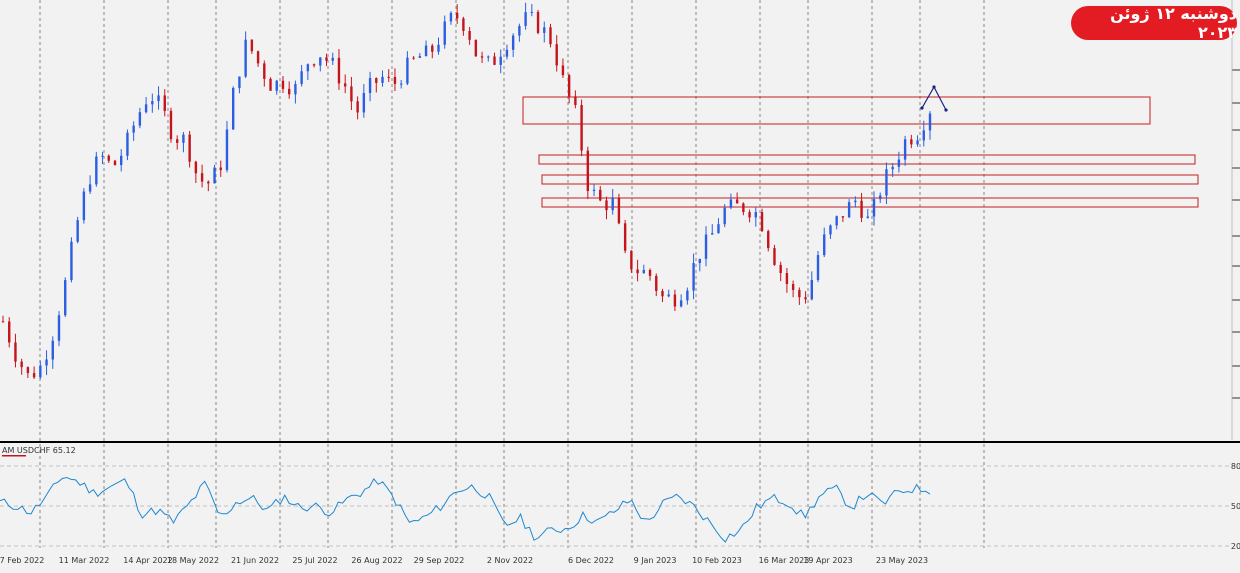  Describe the element at coordinates (22, 560) in the screenshot. I see `x-tick-label-0: 7 Feb 2022` at that location.